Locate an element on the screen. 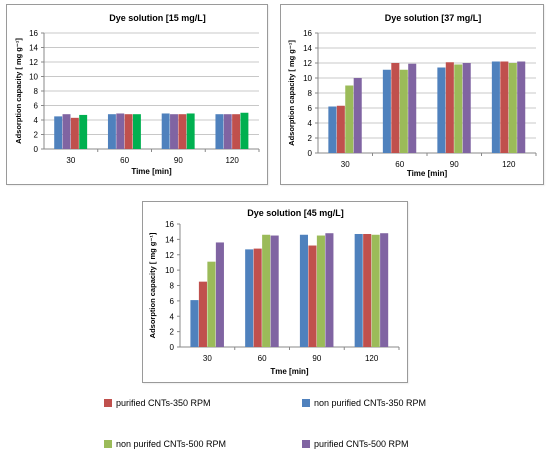 This screenshot has height=457, width=550. legend-label: purified CNTs-350 RPM is located at coordinates (163, 403).